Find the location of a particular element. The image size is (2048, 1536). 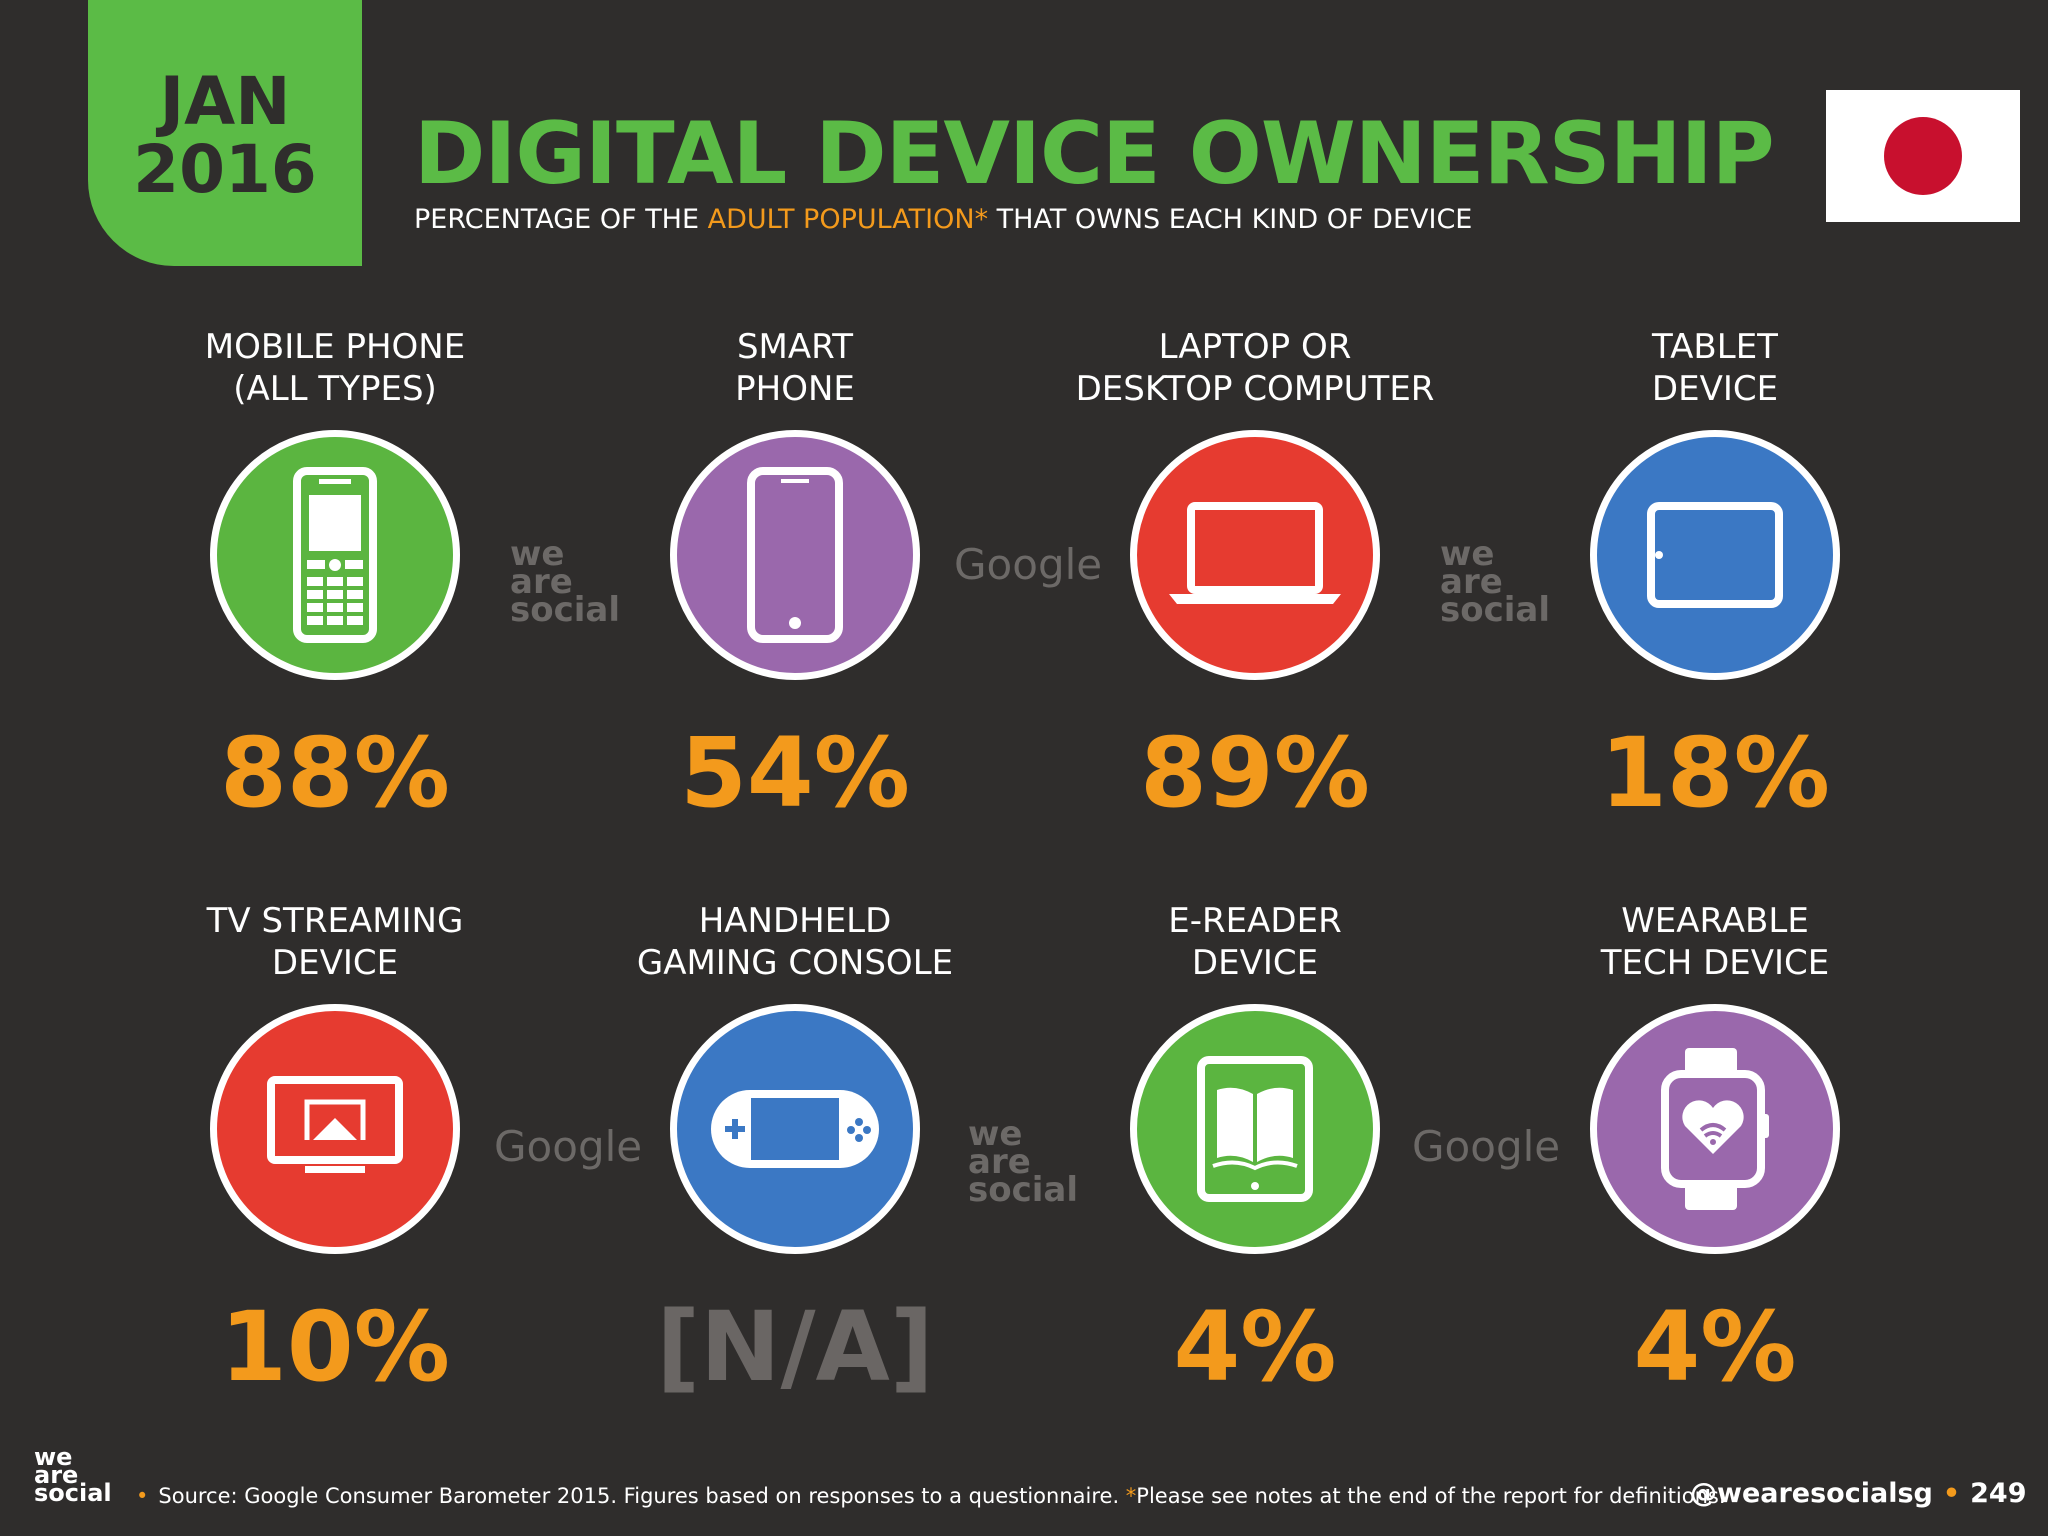

smartphone-icon is located at coordinates (795, 555).